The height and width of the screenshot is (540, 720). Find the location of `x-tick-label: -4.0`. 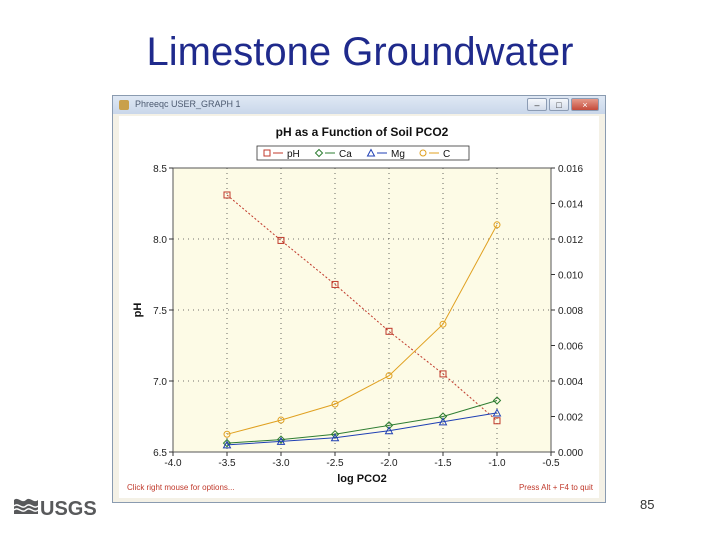

x-tick-label: -4.0 is located at coordinates (173, 463).